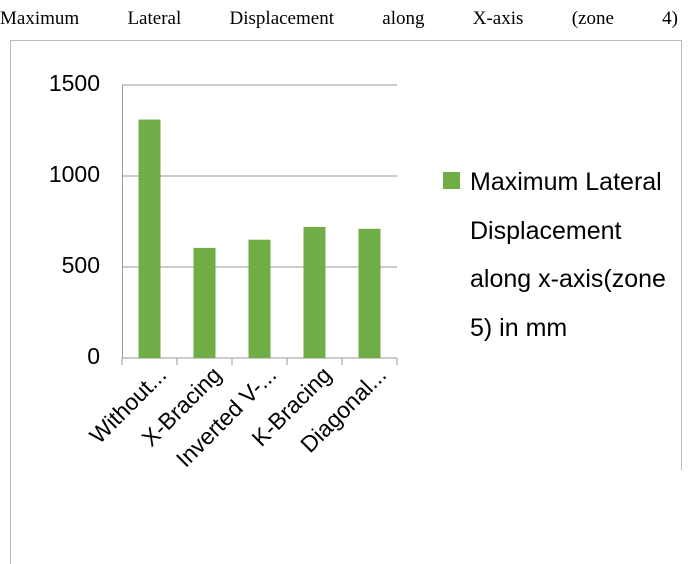  Describe the element at coordinates (451, 180) in the screenshot. I see `legend-swatch` at that location.